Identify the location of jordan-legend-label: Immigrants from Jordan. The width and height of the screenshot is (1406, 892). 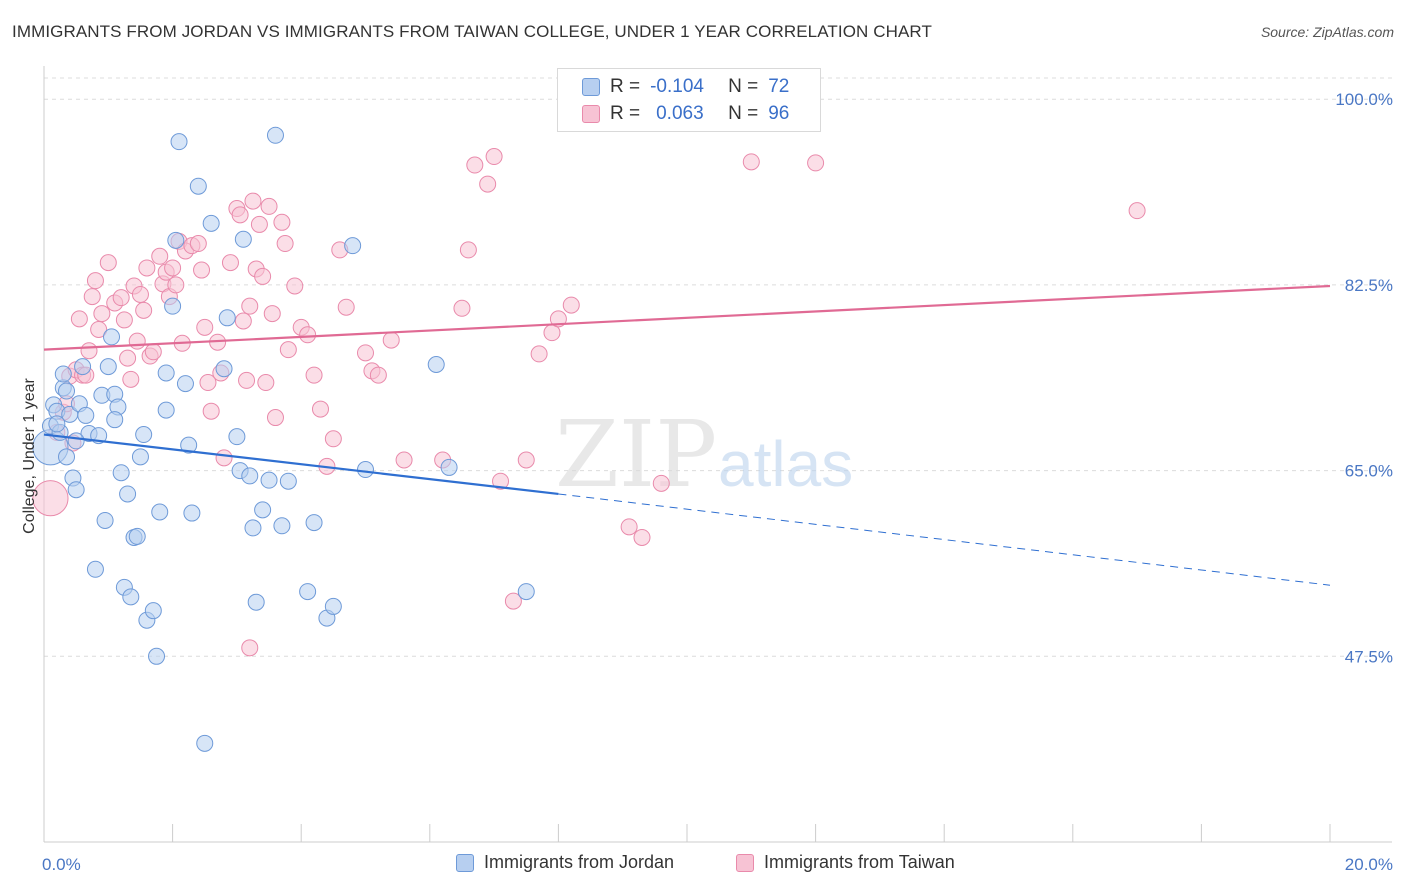
(579, 862).